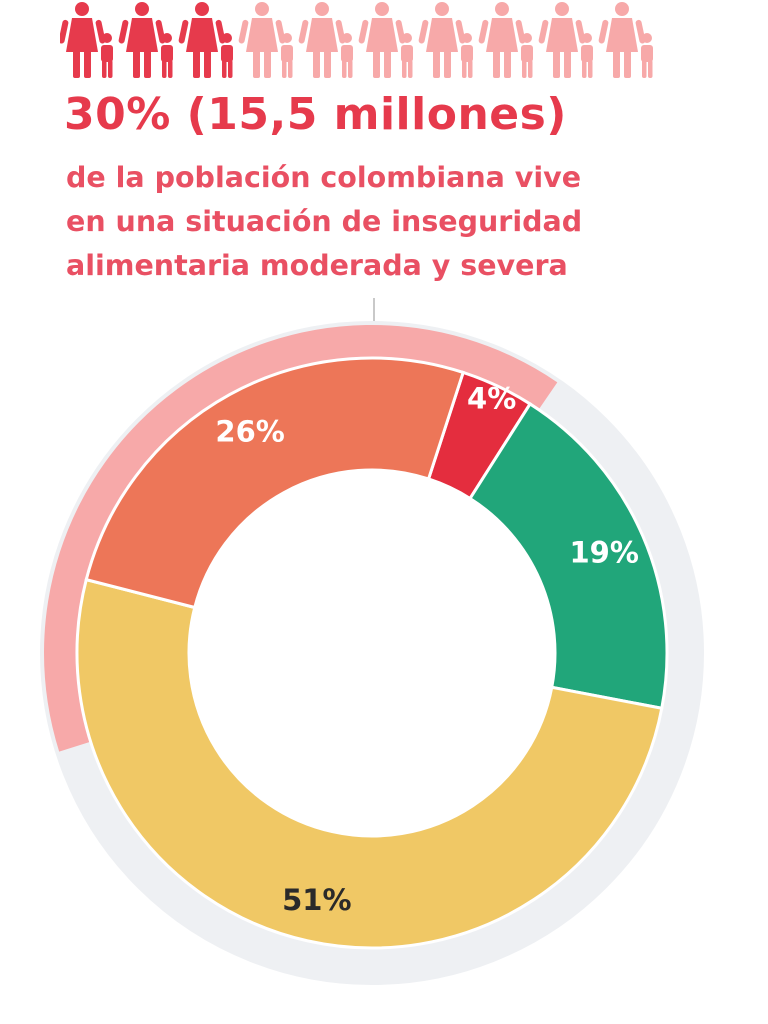  I want to click on slice-label-19: 19%, so click(603, 553).